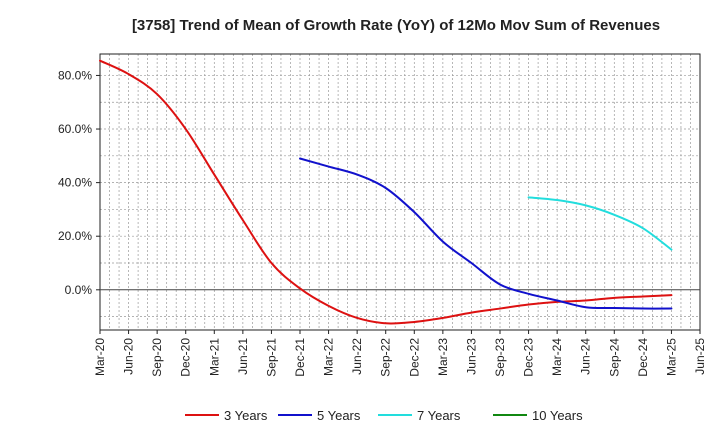  Describe the element at coordinates (443, 357) in the screenshot. I see `x-tick-label: Mar-23` at that location.